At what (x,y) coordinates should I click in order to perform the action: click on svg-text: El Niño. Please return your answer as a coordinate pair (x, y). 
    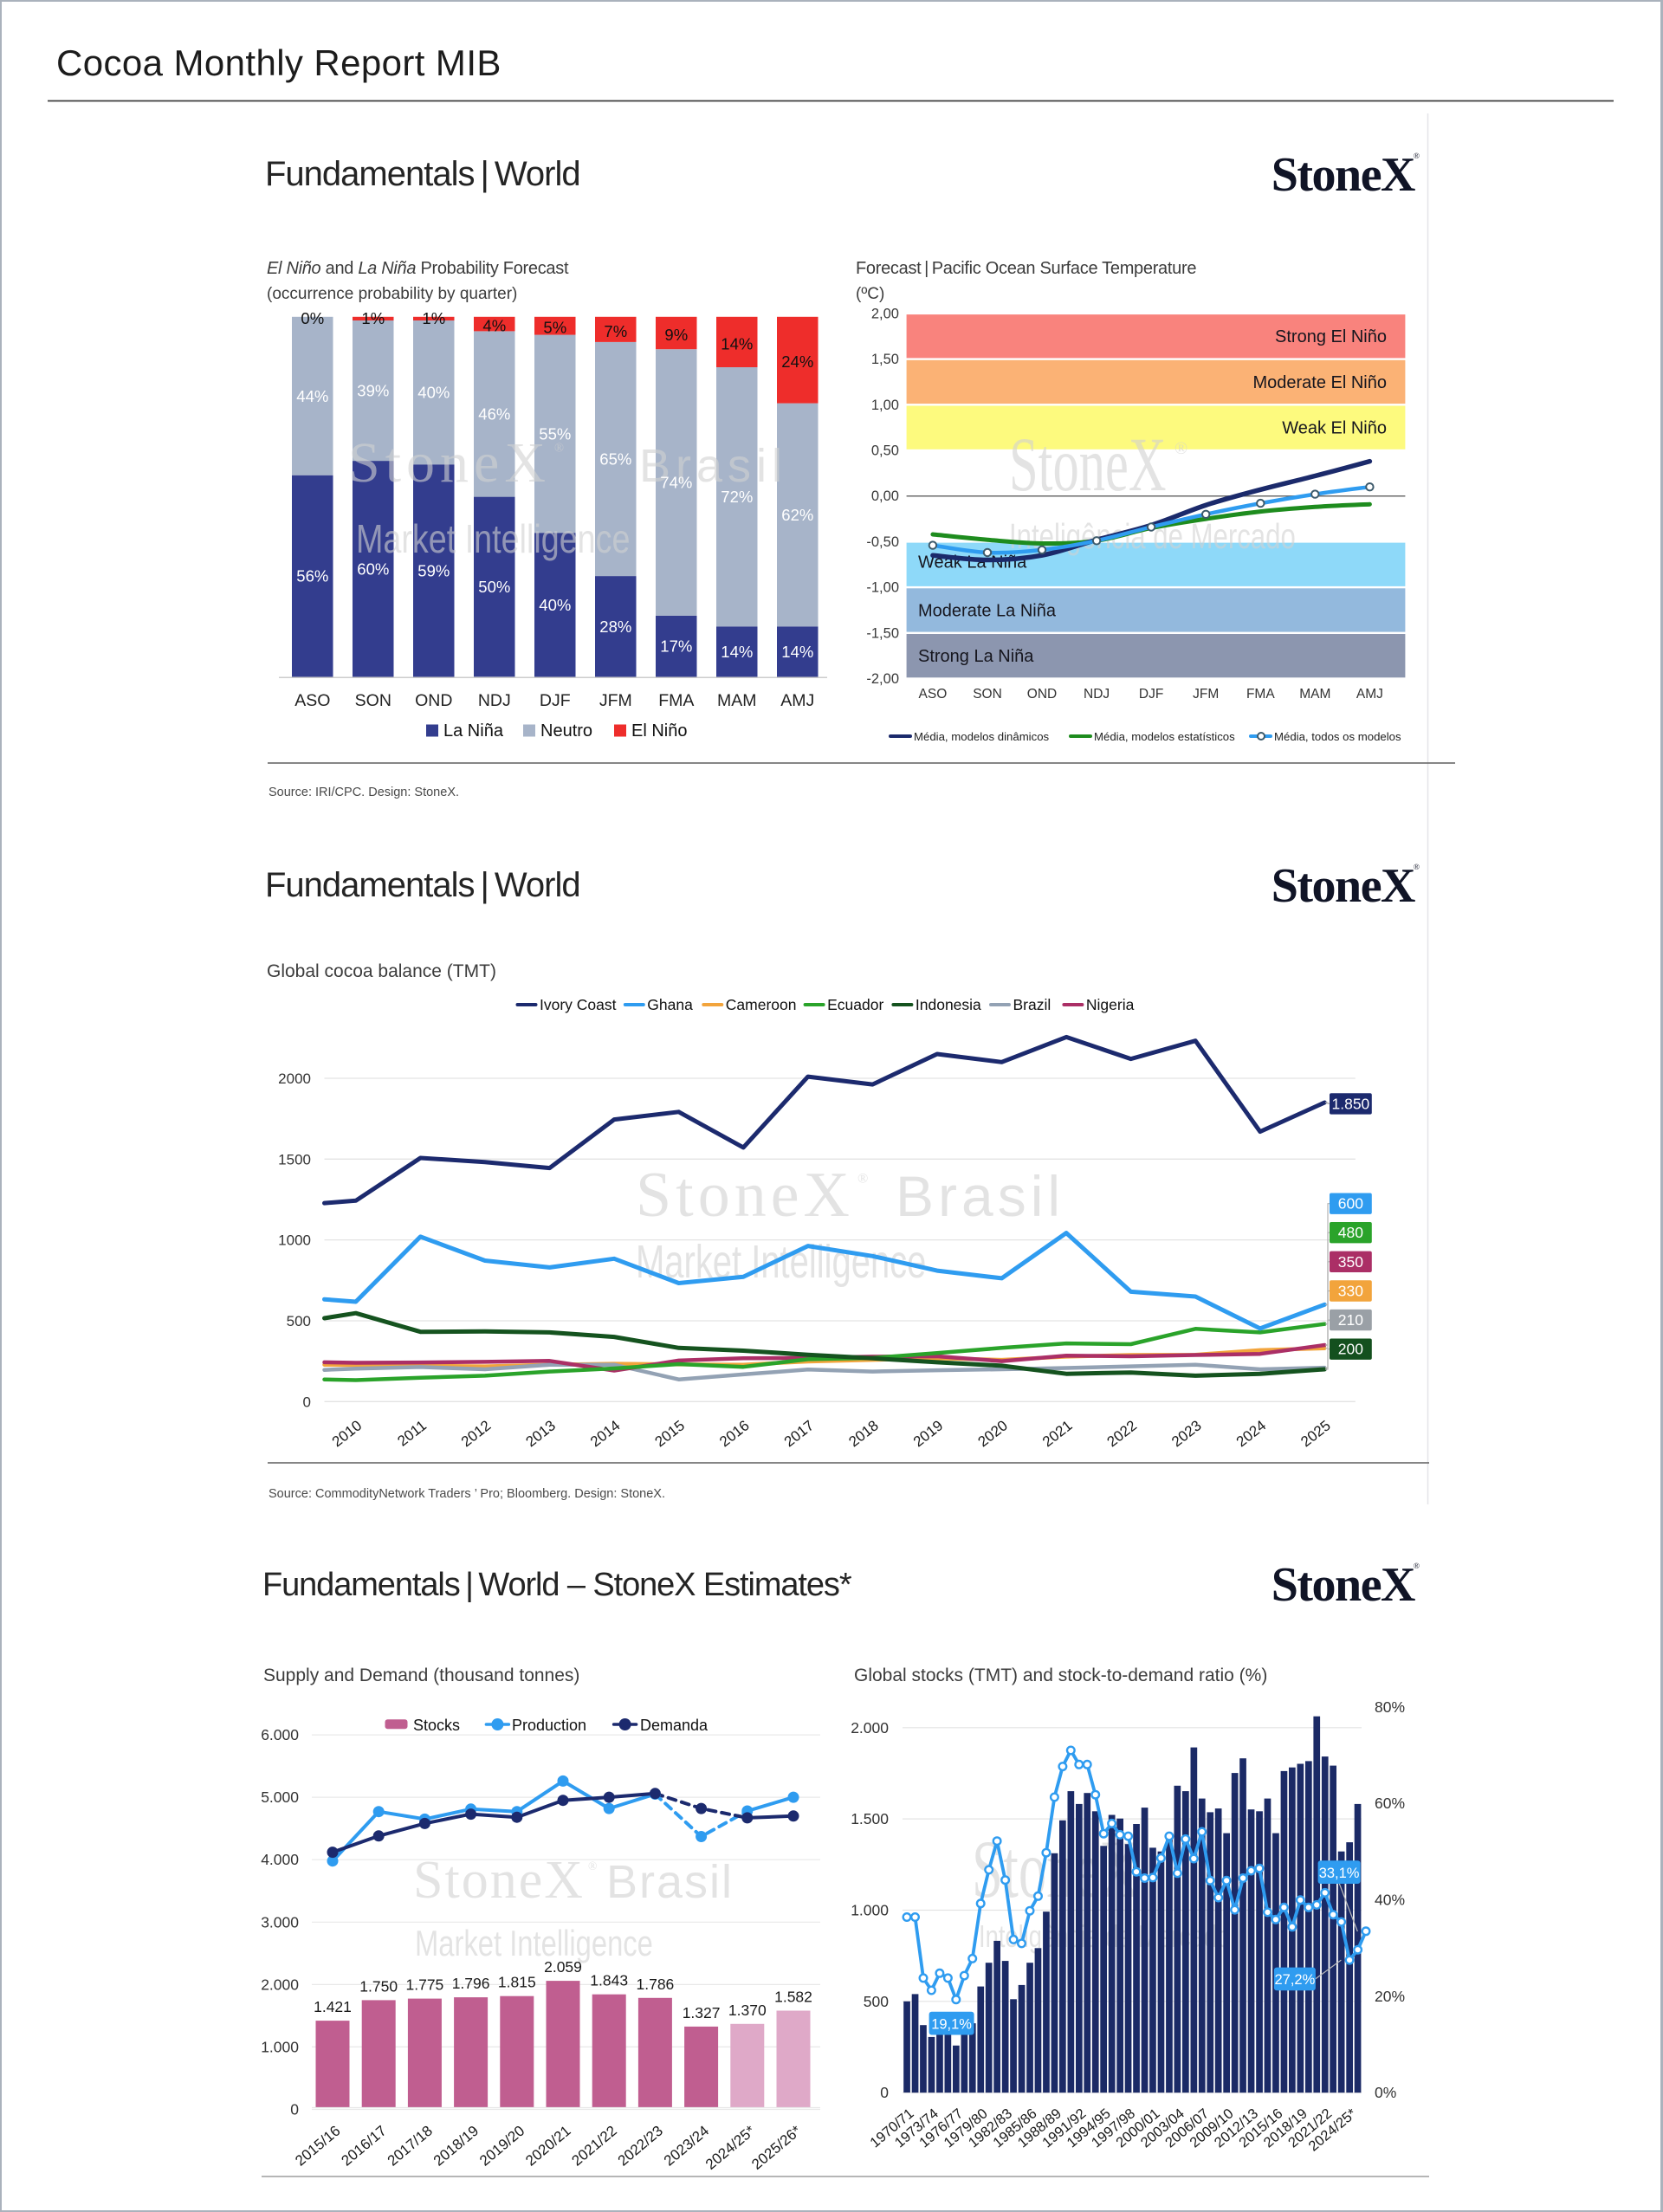
    Looking at the image, I should click on (659, 731).